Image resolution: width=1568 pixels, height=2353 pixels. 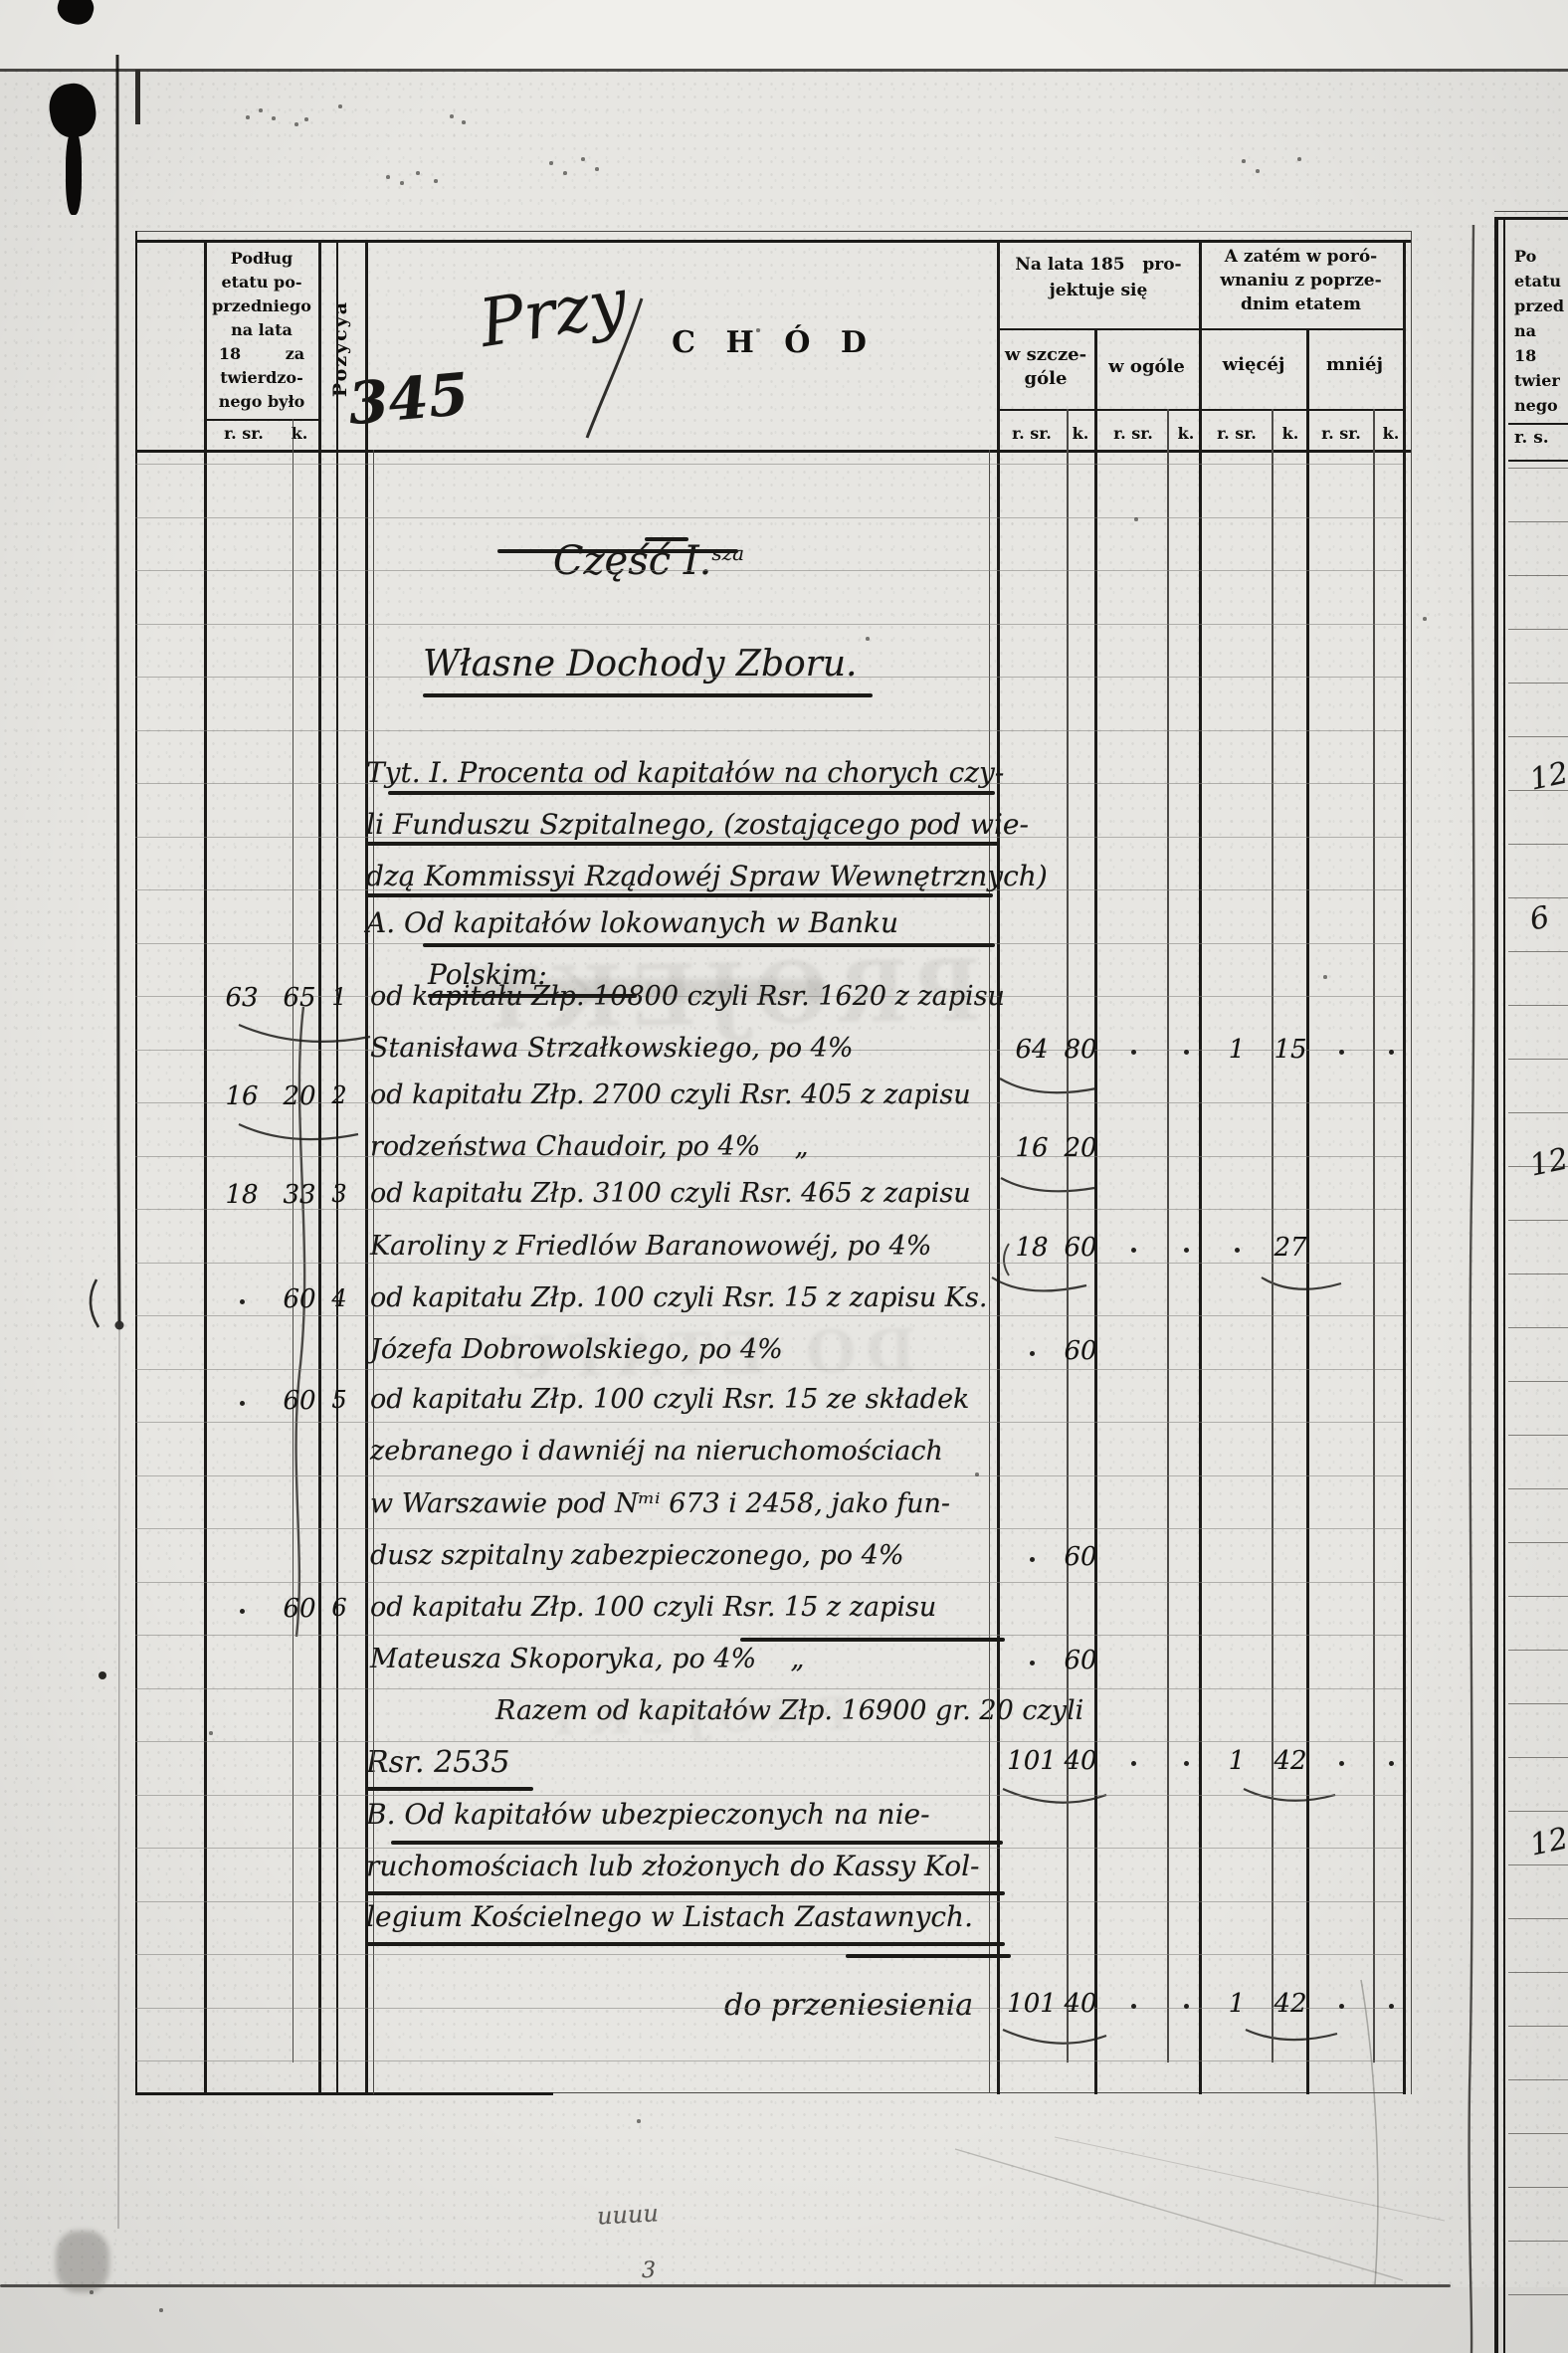 What do you see at coordinates (1237, 2004) in the screenshot?
I see `carry-amount-value: 1` at bounding box center [1237, 2004].